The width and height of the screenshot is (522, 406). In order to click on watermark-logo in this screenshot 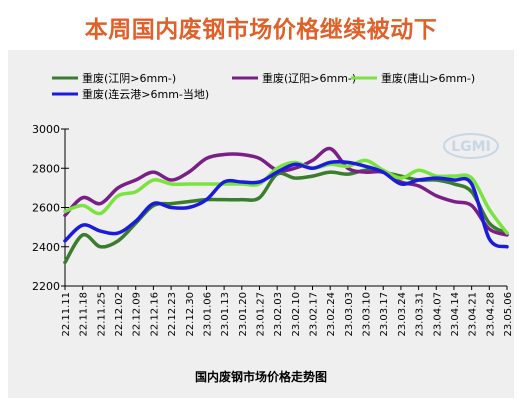, I will do `click(471, 146)`.